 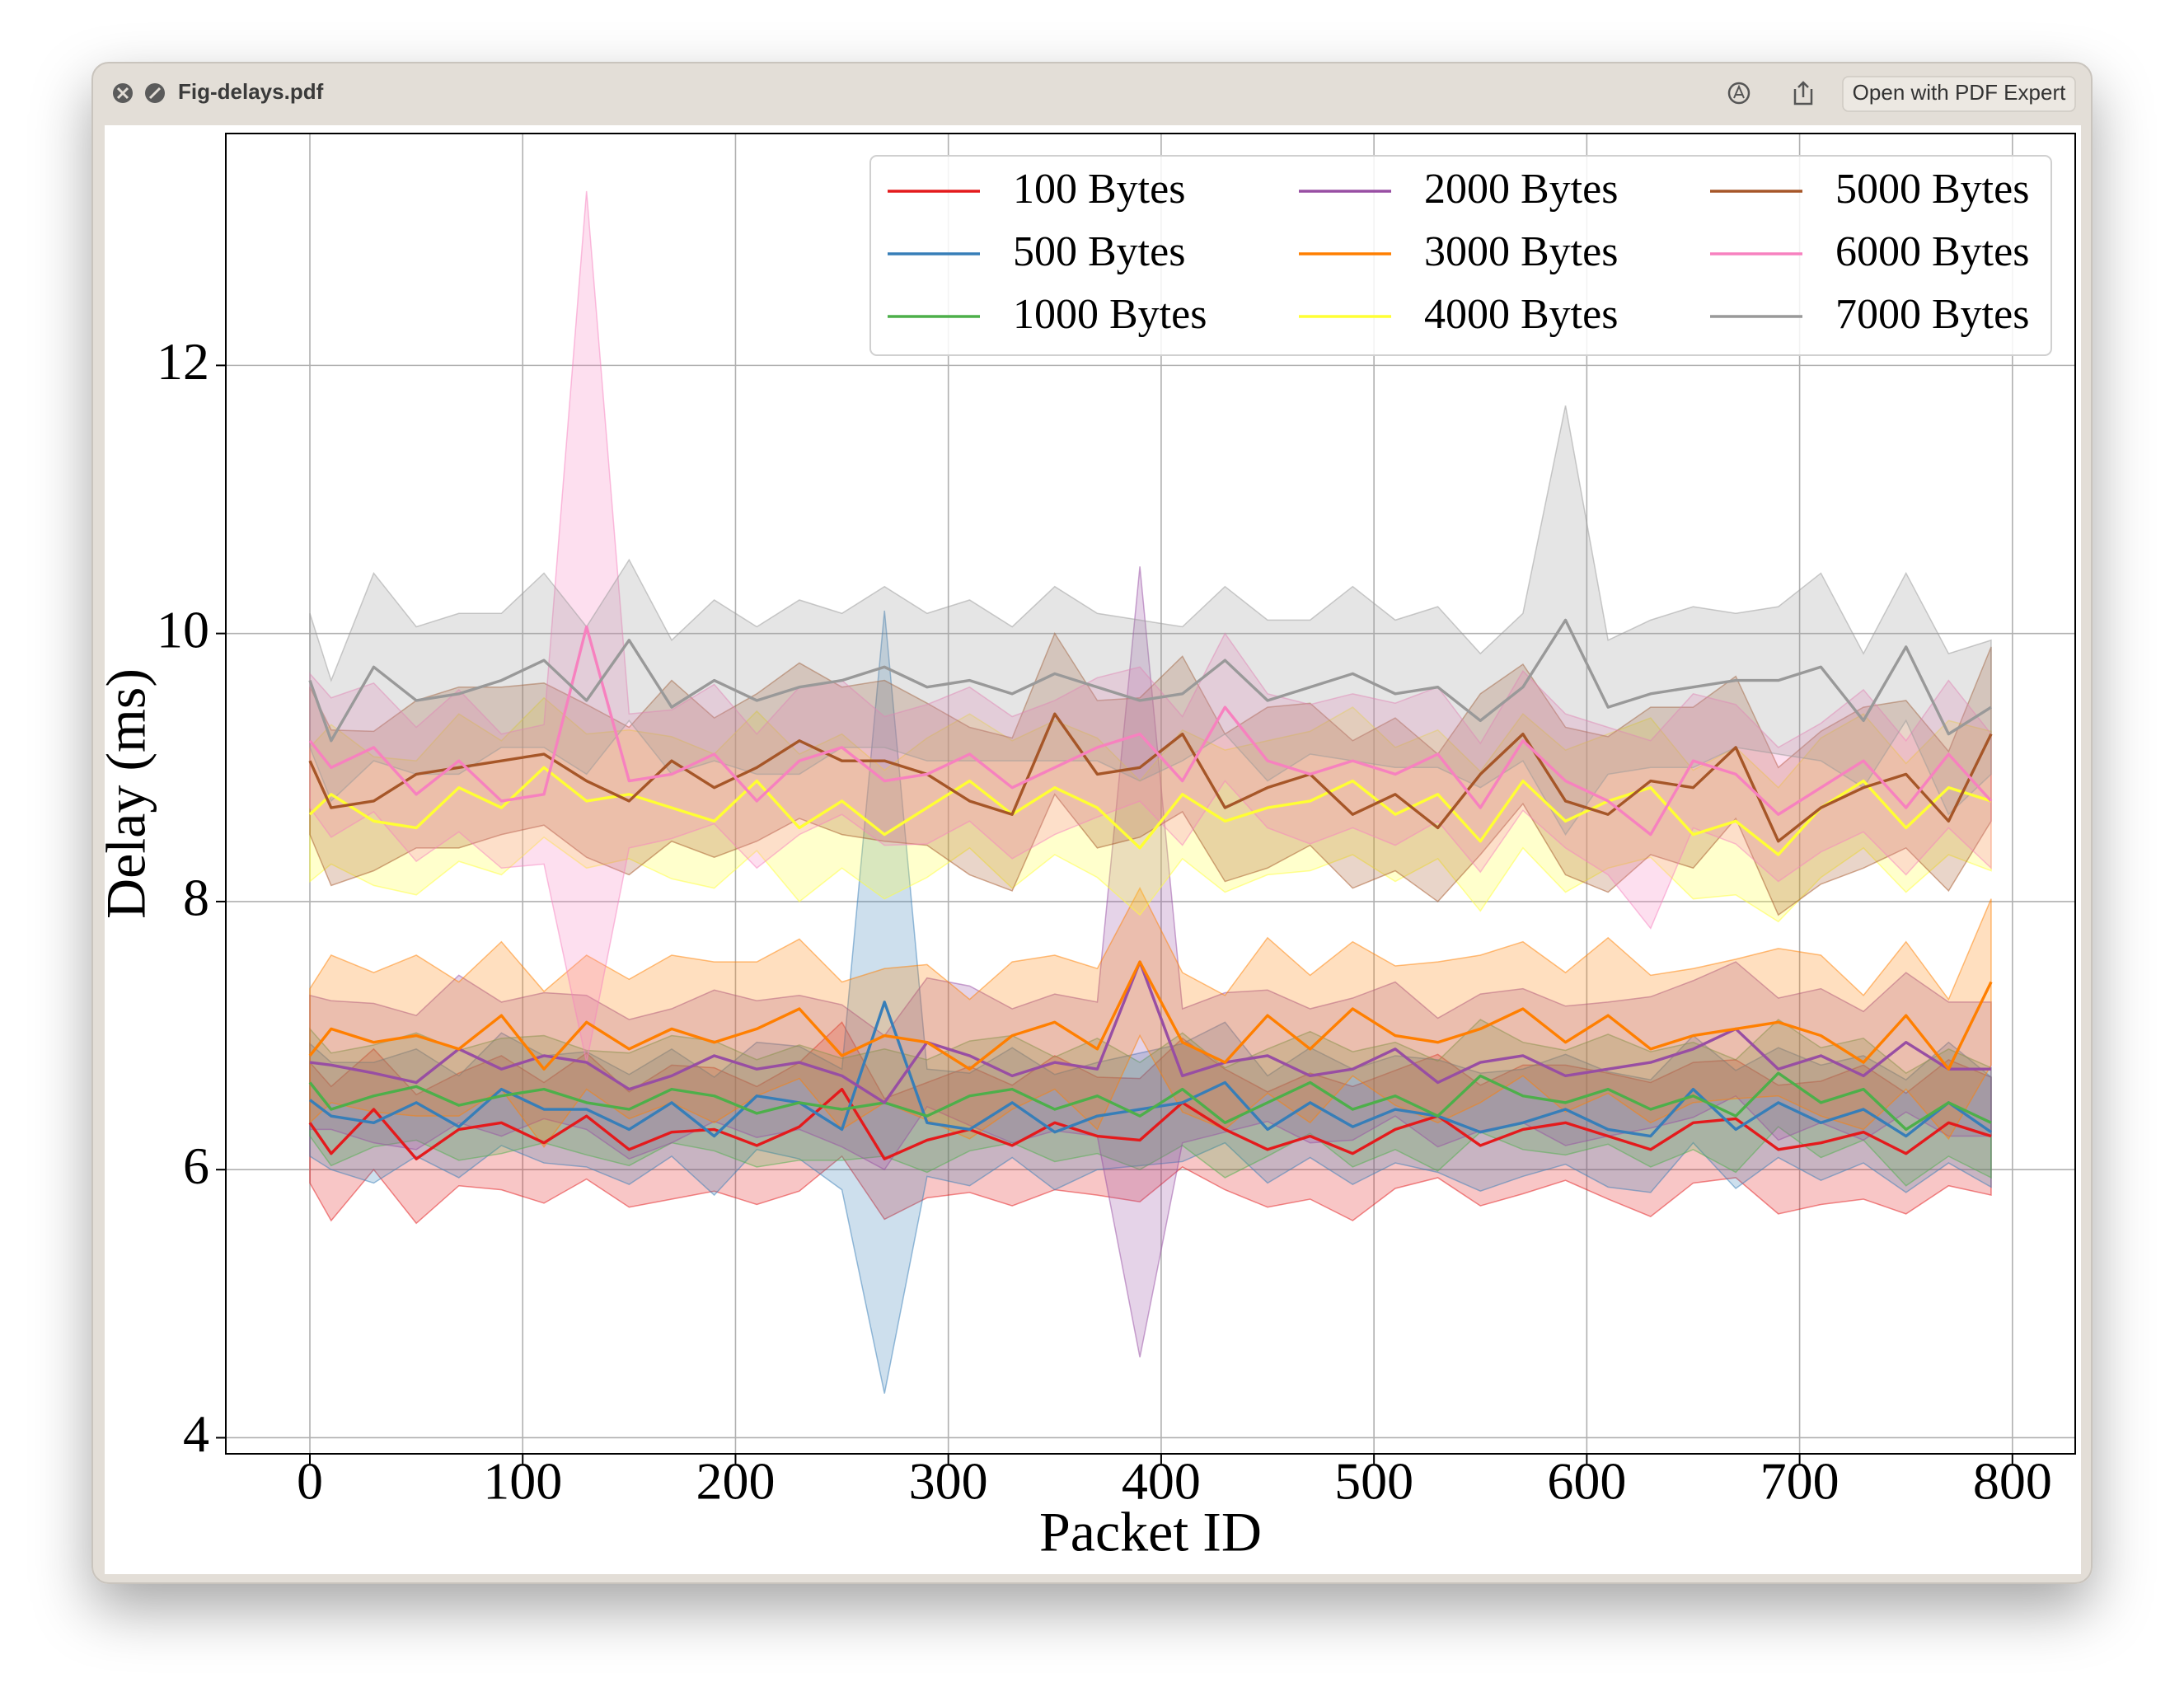 What do you see at coordinates (1094, 94) in the screenshot?
I see `title-bar: Fig-delays.pdf Open with PDF Expert` at bounding box center [1094, 94].